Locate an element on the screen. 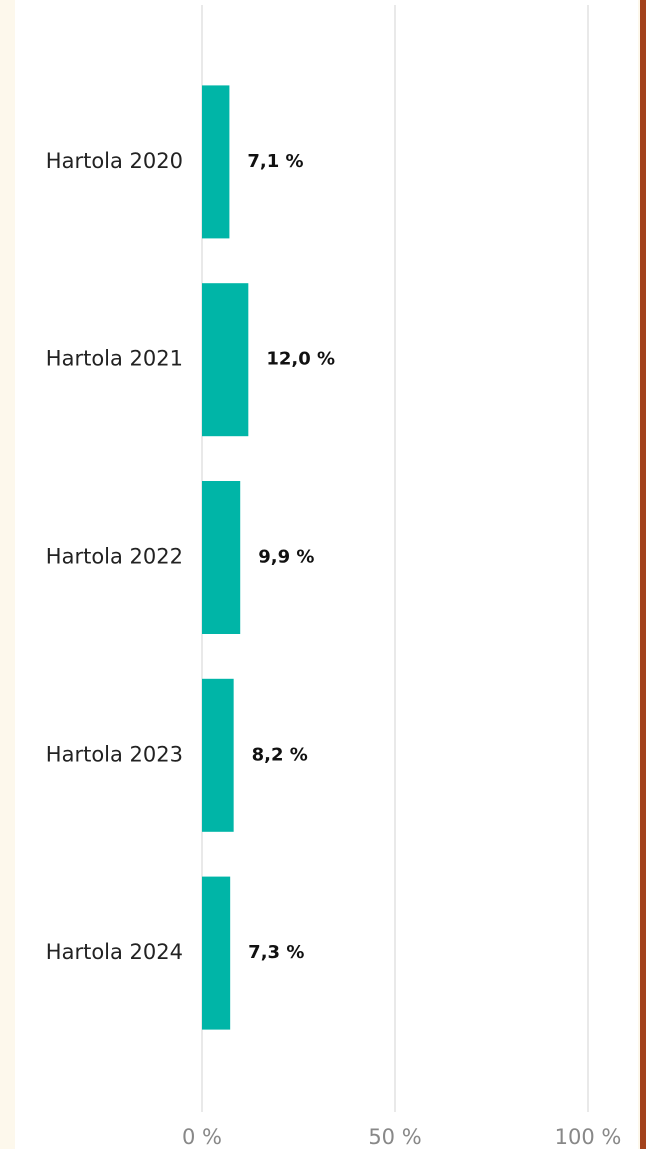  value-label: 9,9 % is located at coordinates (286, 557).